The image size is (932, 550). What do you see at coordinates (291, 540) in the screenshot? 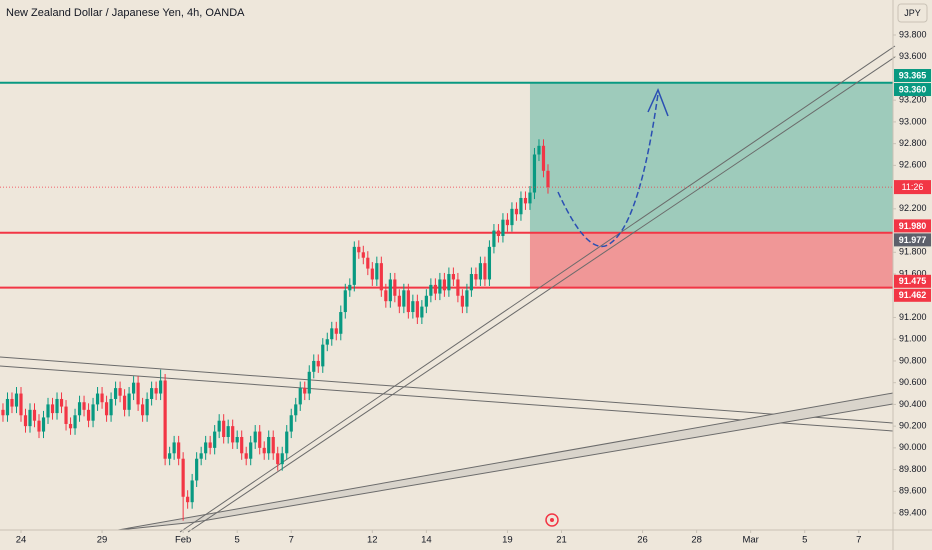
I see `x-tick-label: 7` at bounding box center [291, 540].